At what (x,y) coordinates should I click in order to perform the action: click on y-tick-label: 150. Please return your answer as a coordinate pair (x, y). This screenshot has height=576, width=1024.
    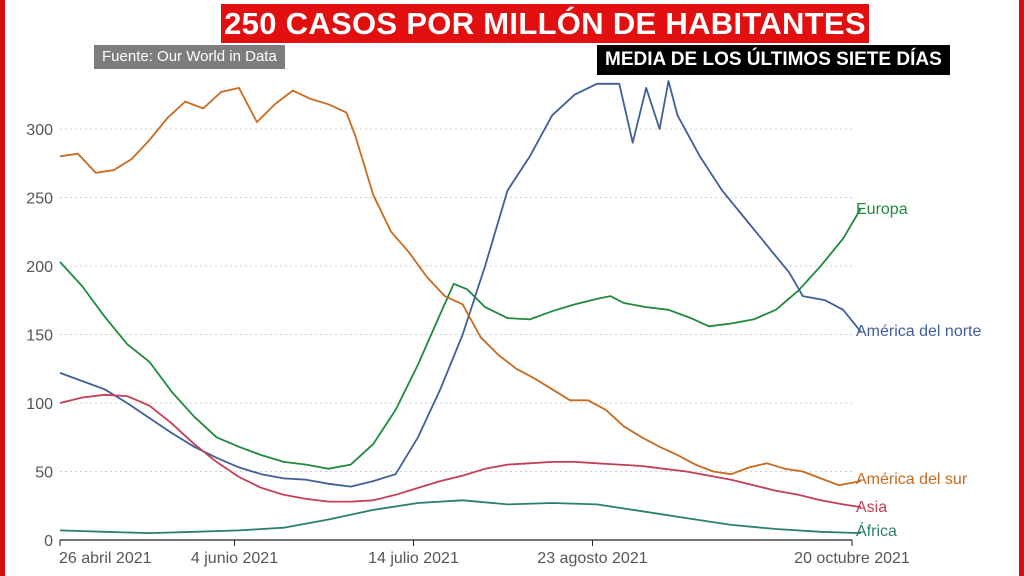
    Looking at the image, I should click on (39, 336).